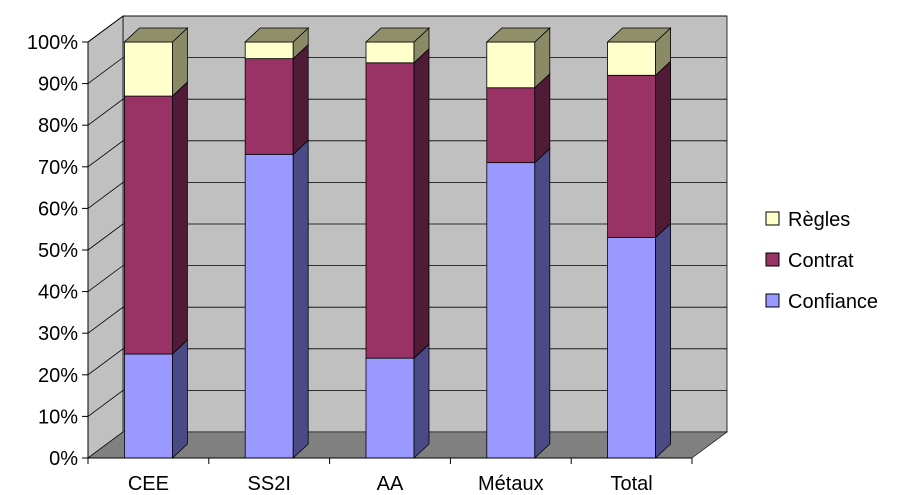 Image resolution: width=906 pixels, height=495 pixels. I want to click on y-tick-label: 0%, so click(63, 459).